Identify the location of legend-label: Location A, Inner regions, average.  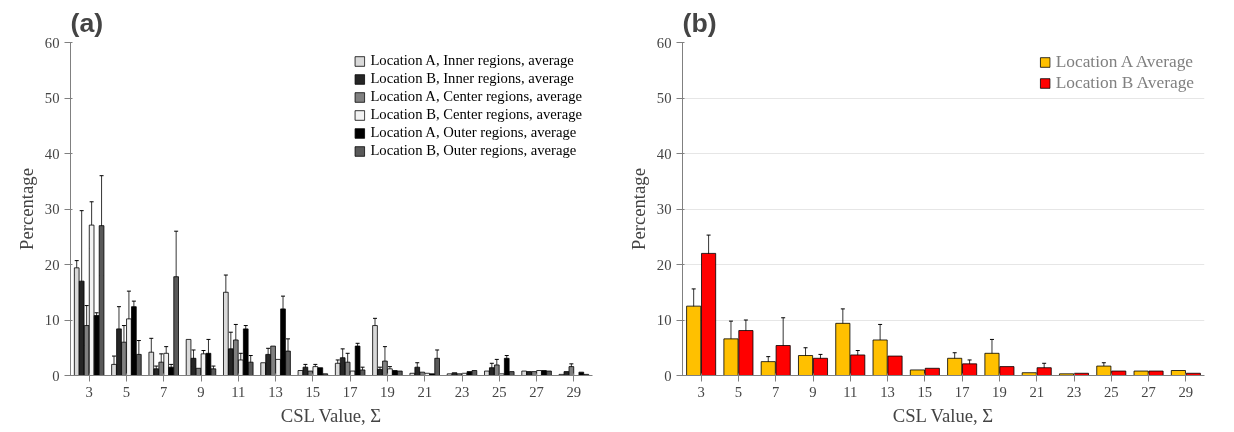
(472, 60).